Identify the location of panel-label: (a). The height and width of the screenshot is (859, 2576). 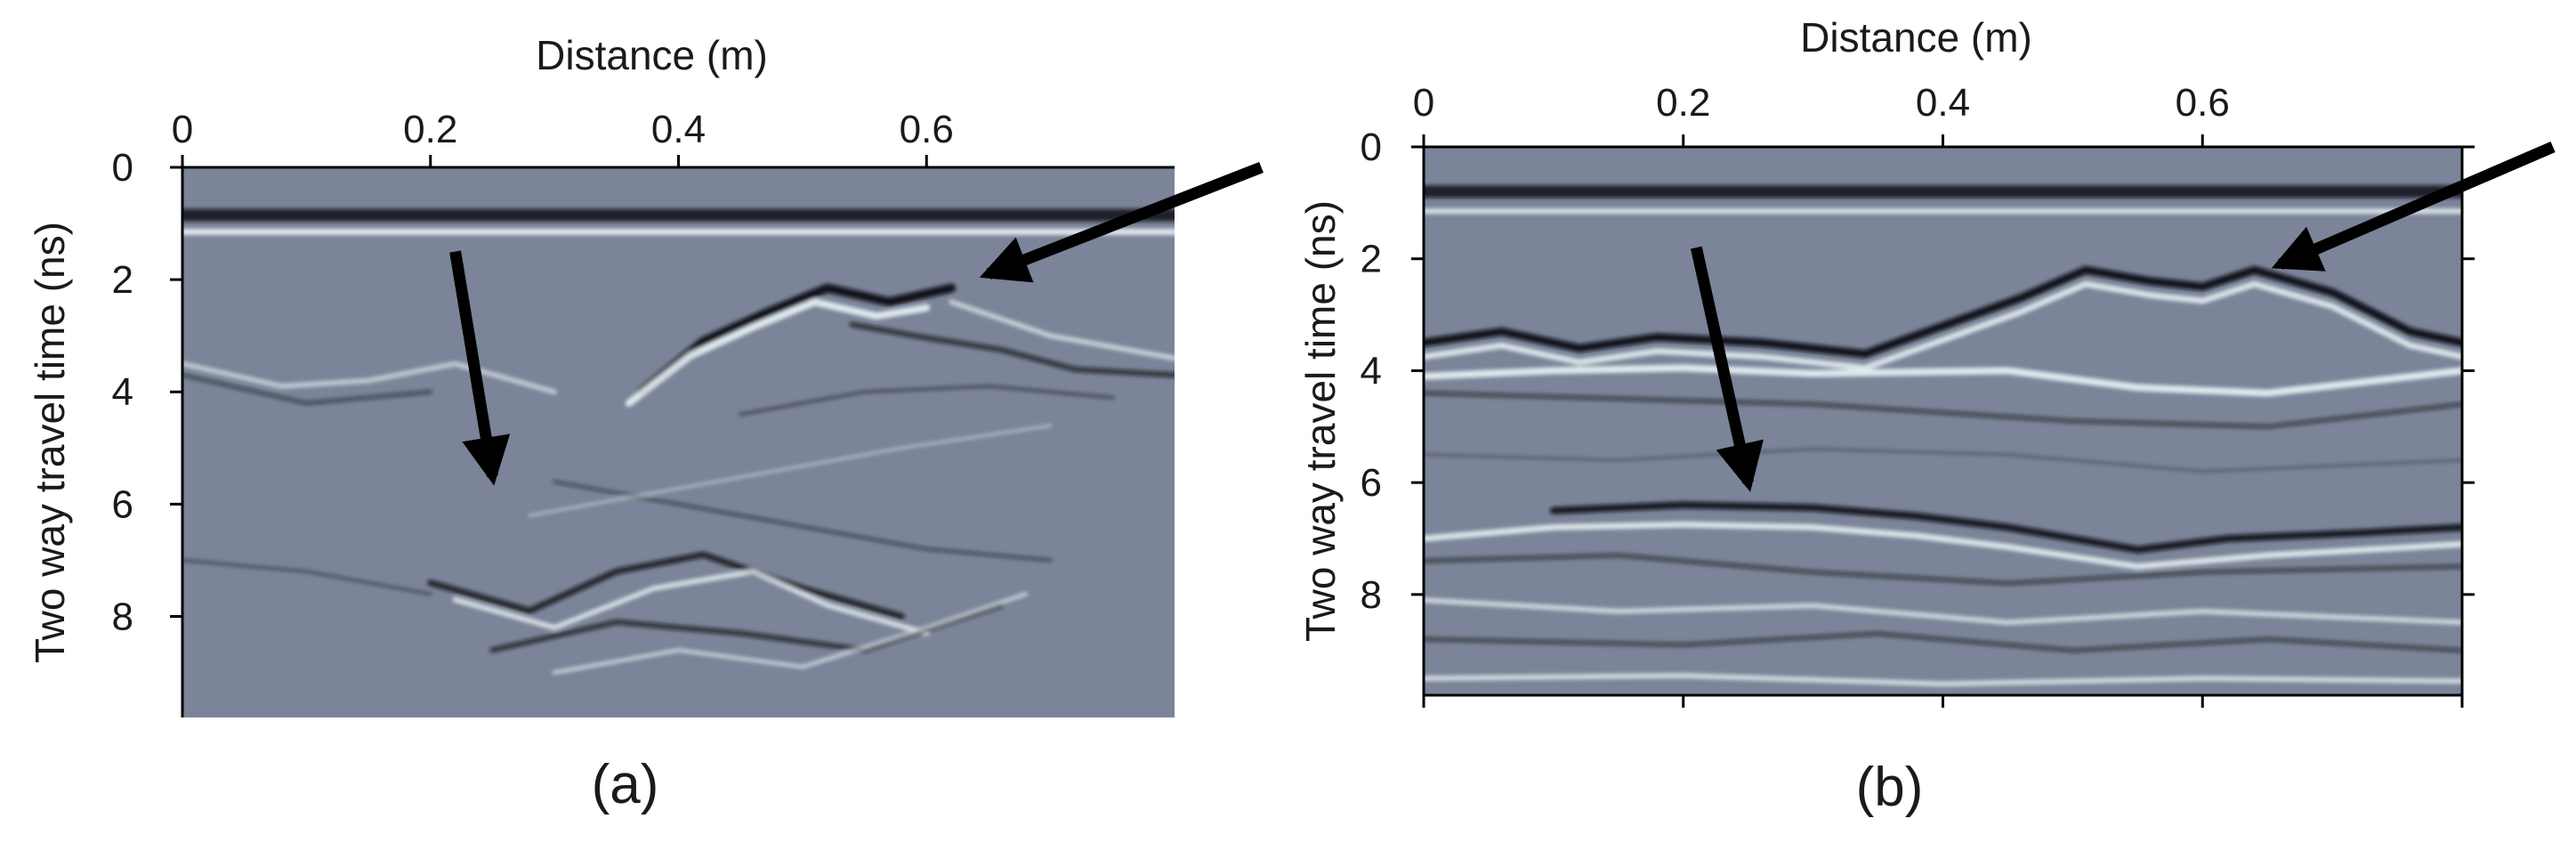
(625, 784).